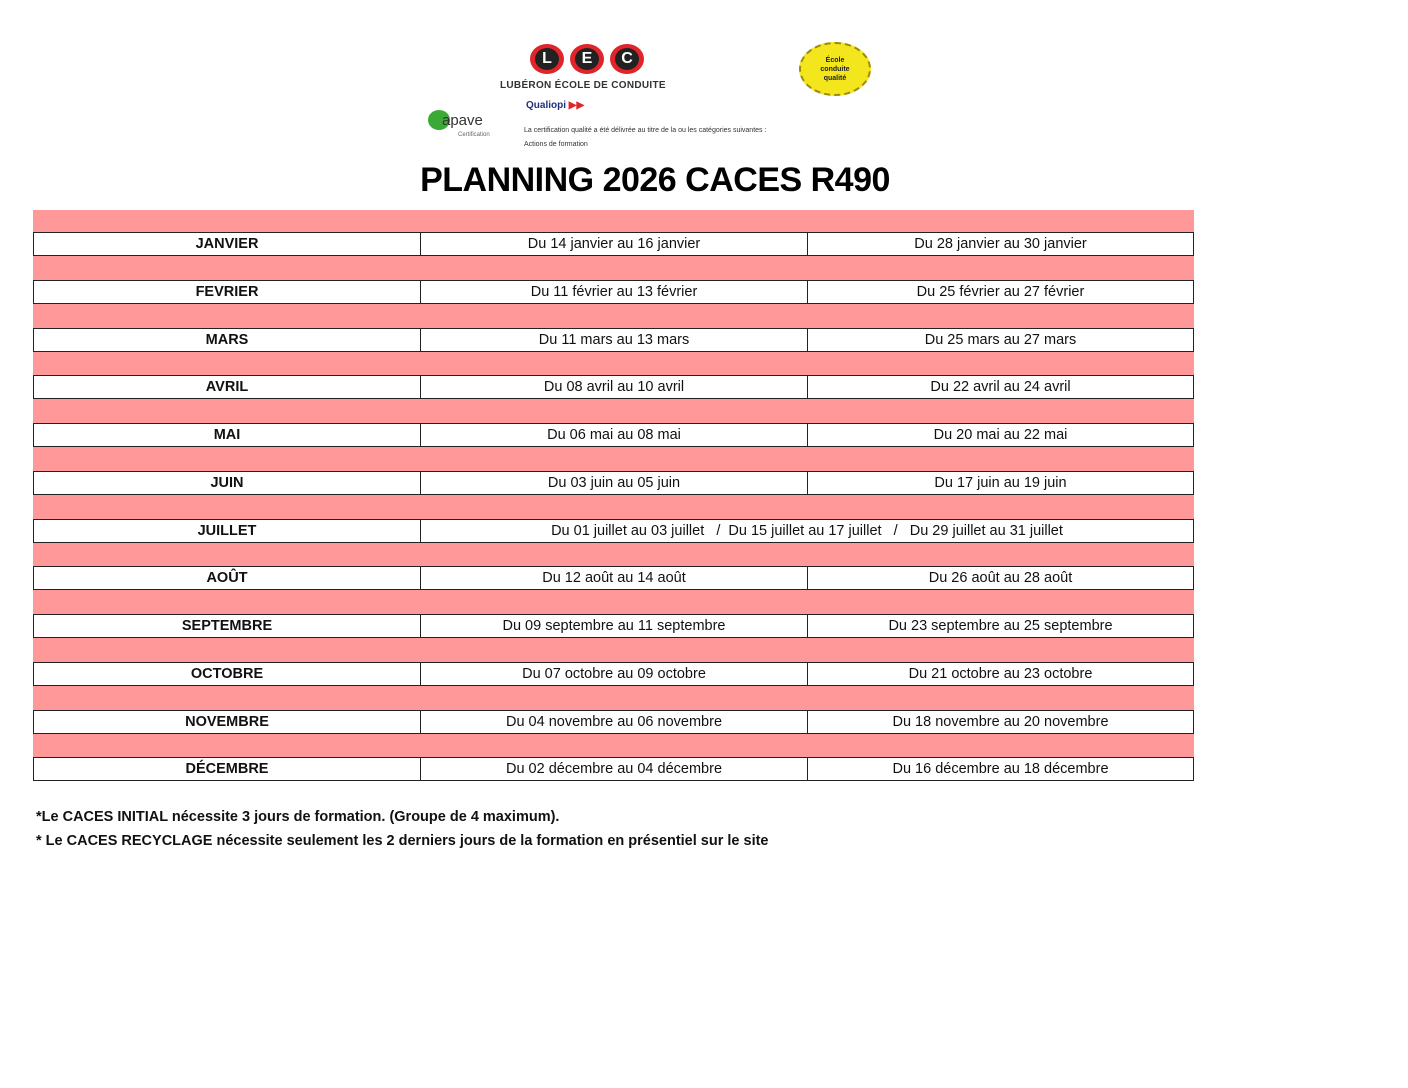 This screenshot has width=1408, height=1088. Describe the element at coordinates (1000, 435) in the screenshot. I see `session-cell: Du 20 mai au 22 mai` at that location.